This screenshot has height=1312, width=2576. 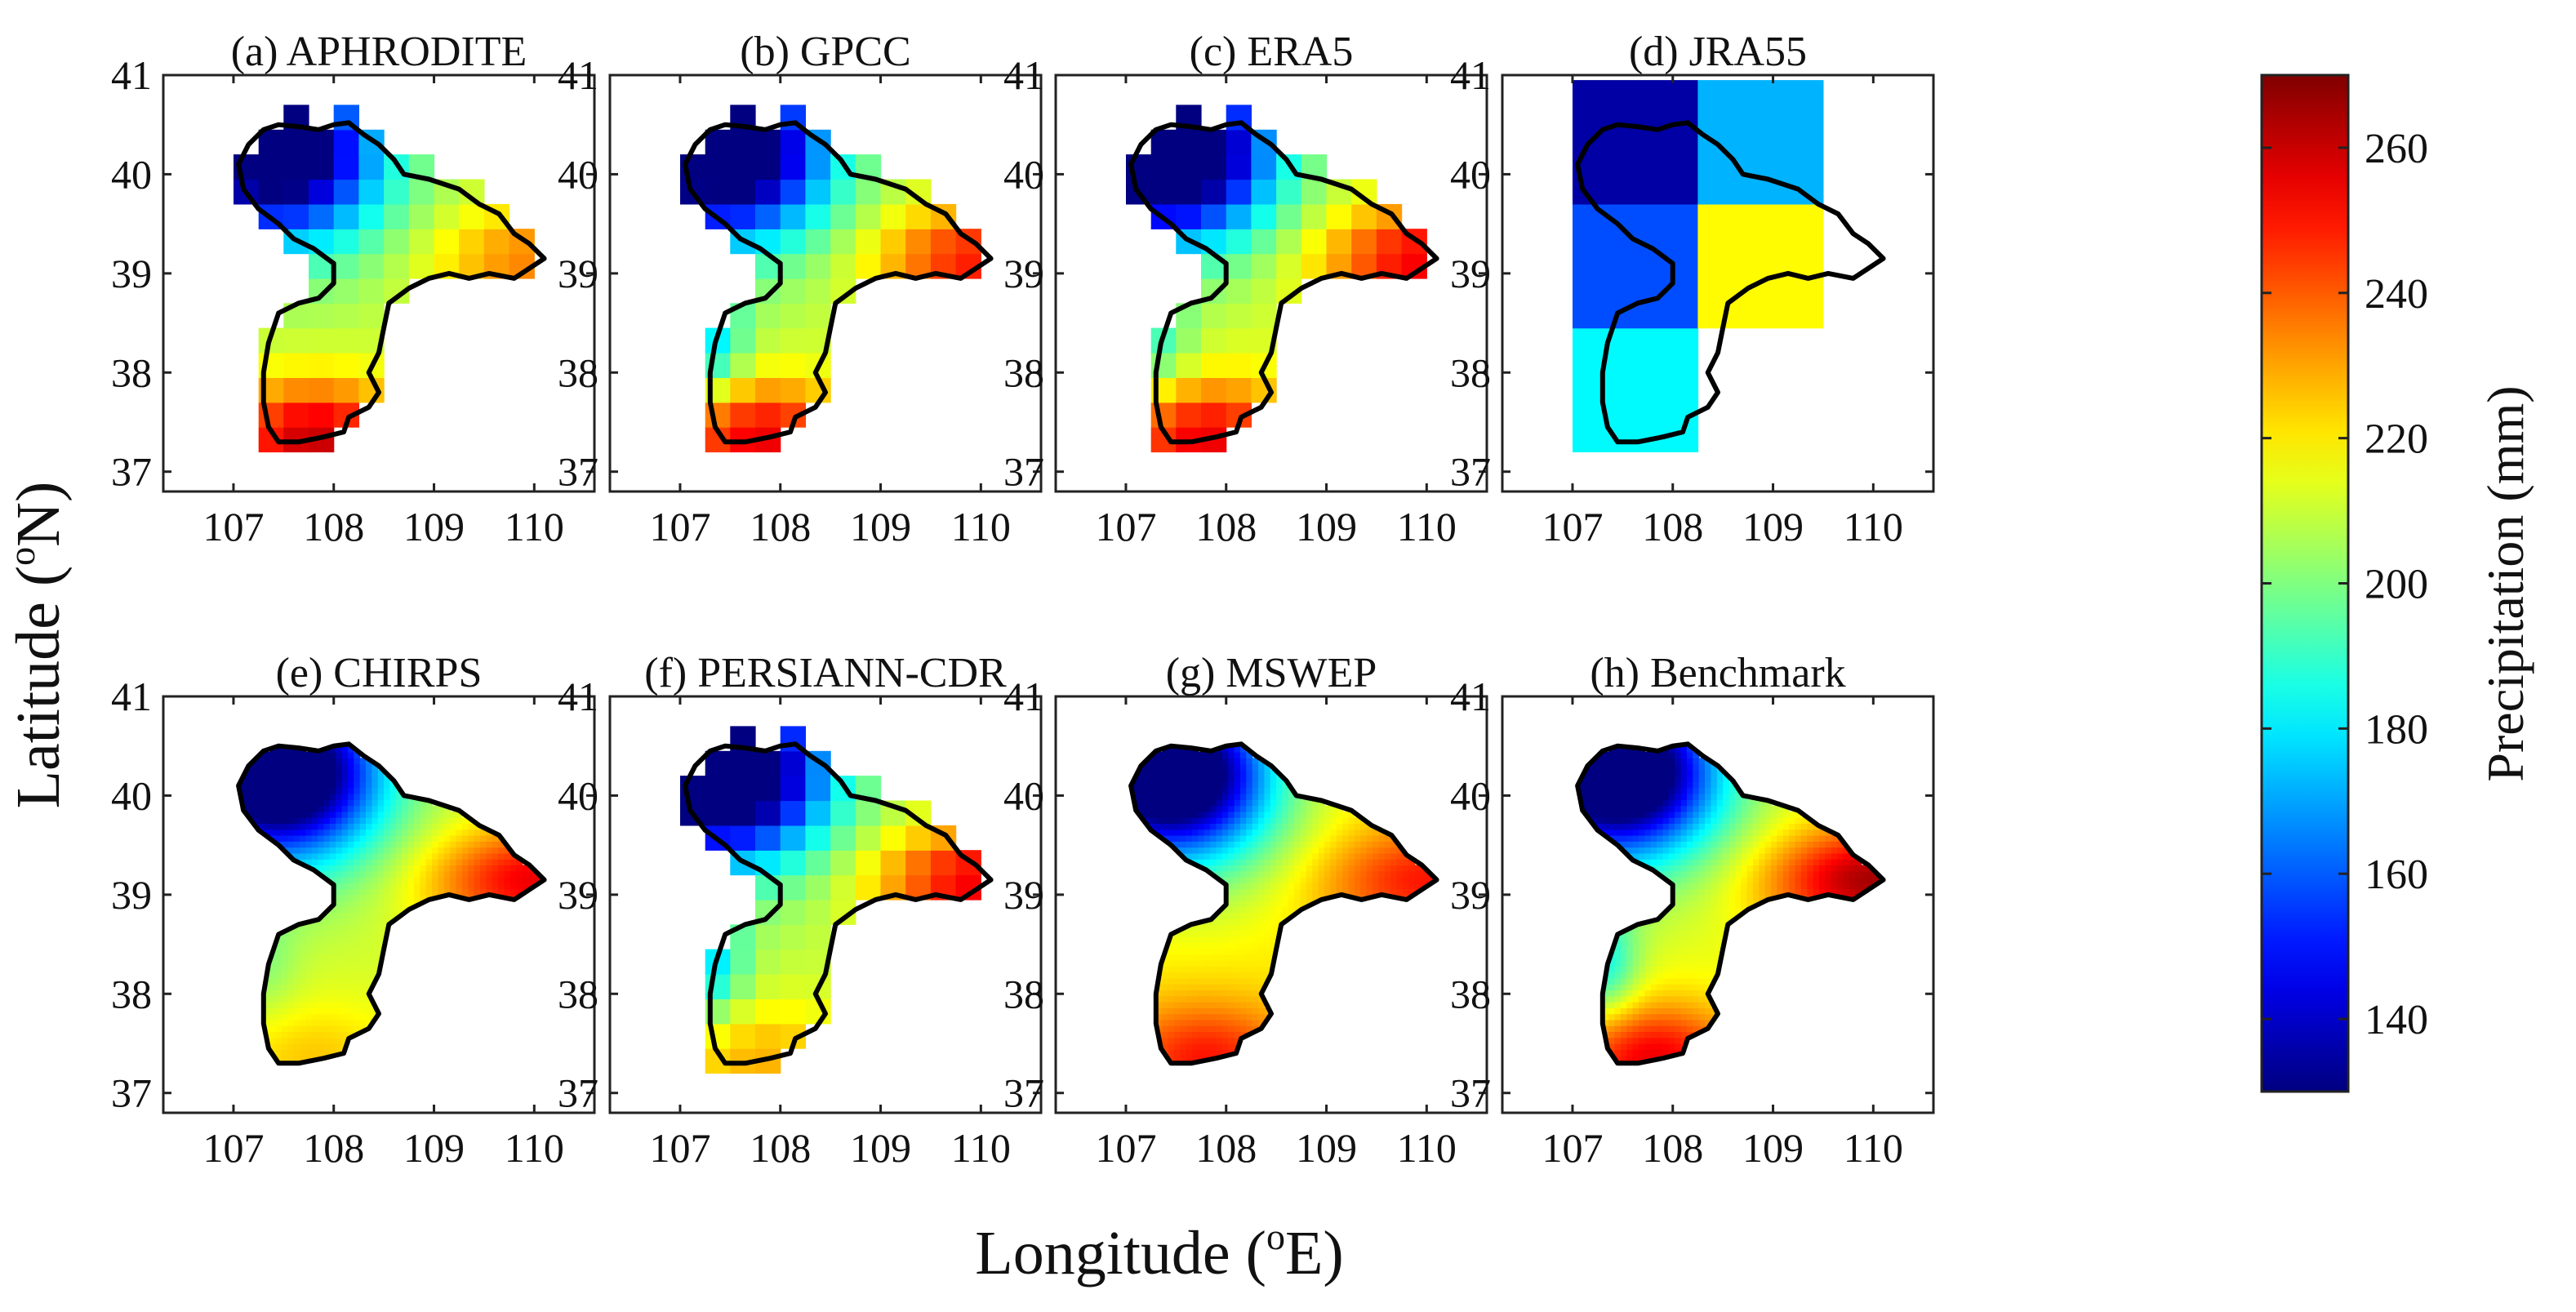 What do you see at coordinates (131, 895) in the screenshot?
I see `y-tick-label: 39` at bounding box center [131, 895].